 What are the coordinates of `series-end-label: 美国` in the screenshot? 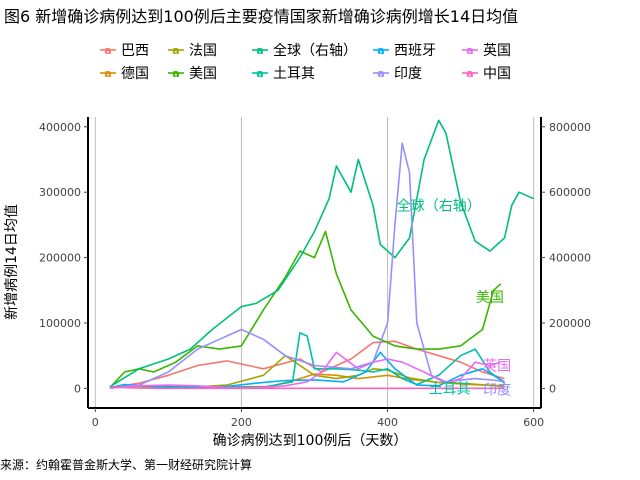 It's located at (490, 298).